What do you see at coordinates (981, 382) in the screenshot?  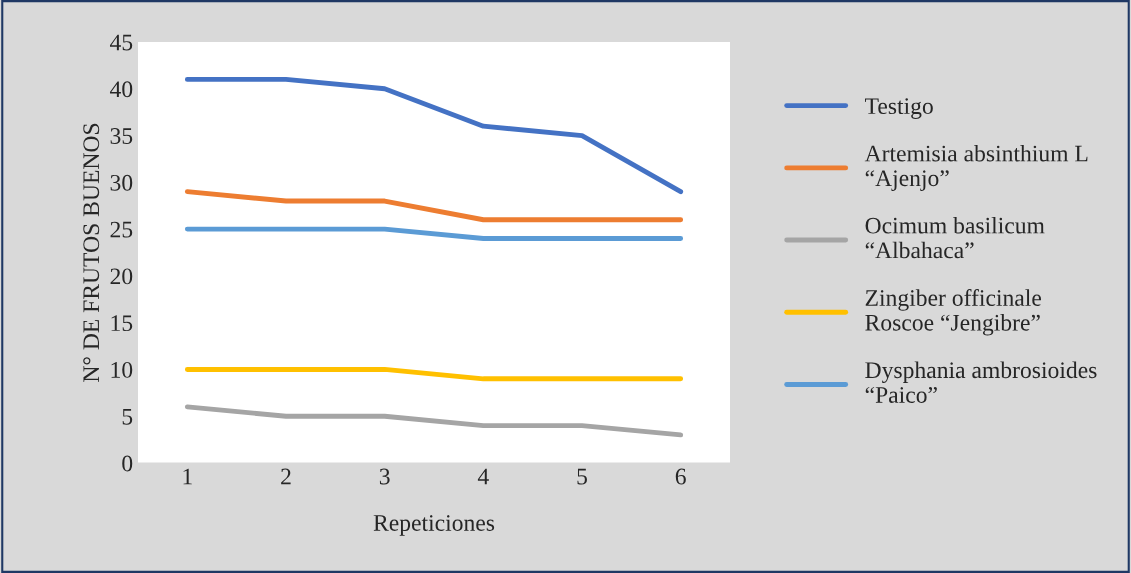 I see `legend-label: Dysphania ambrosioides “Paico”` at bounding box center [981, 382].